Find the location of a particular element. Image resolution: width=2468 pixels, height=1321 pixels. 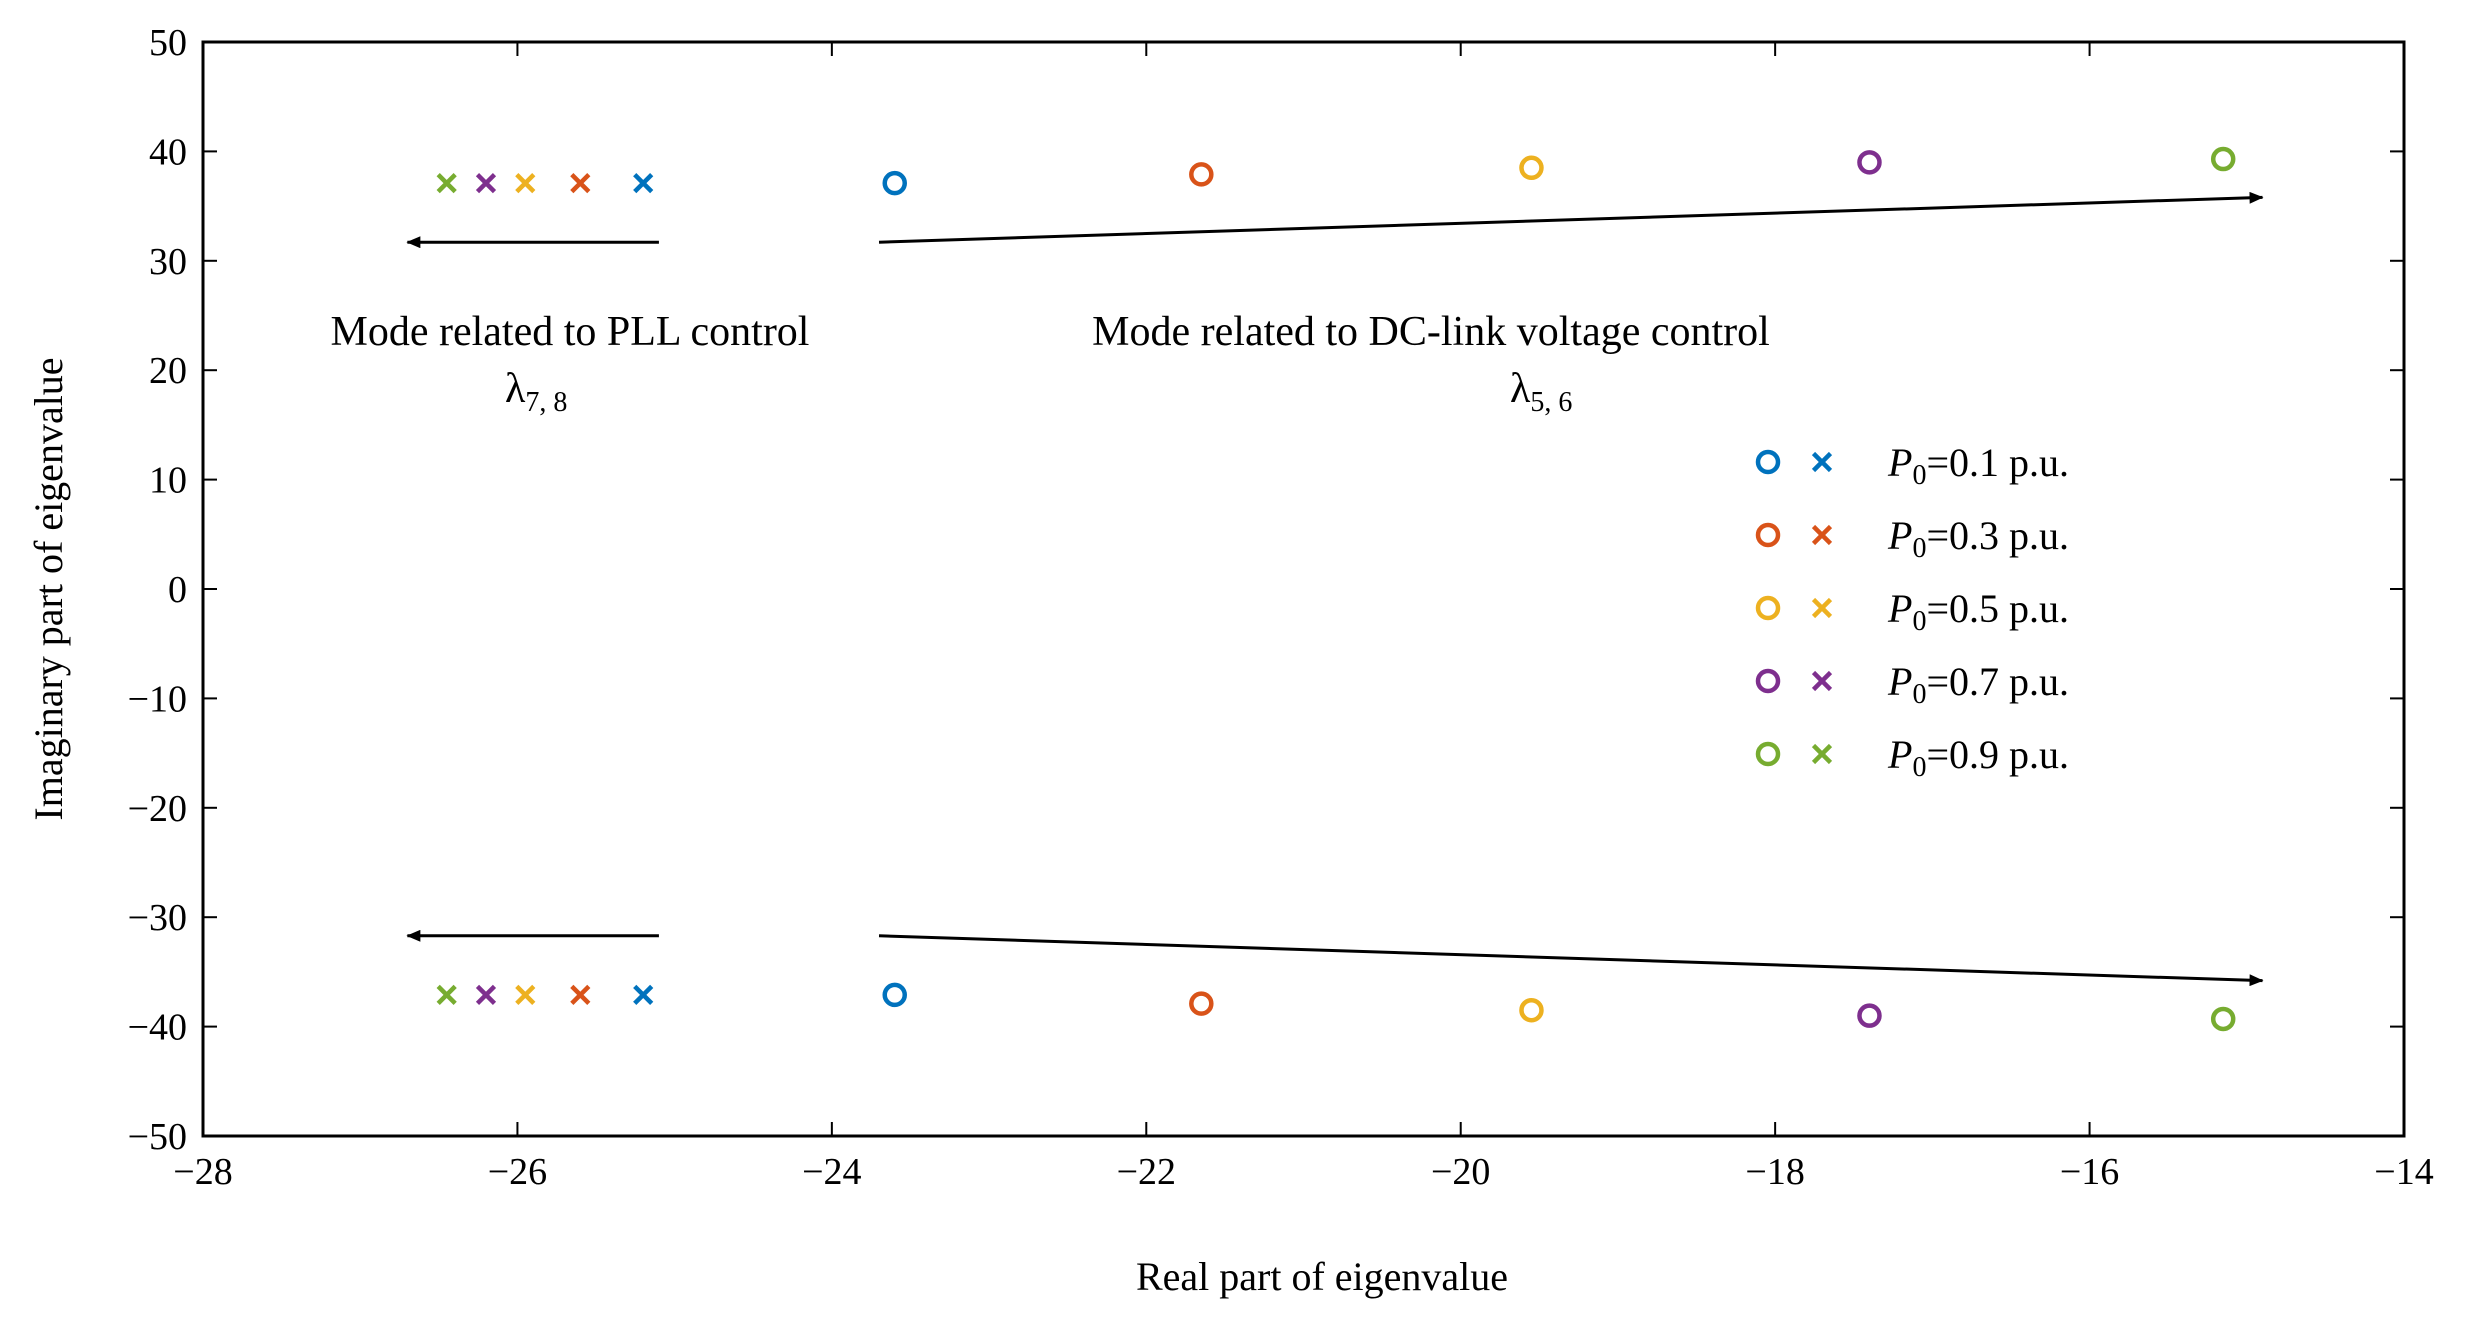

legend-entry-label: P0=0.5 p.u. is located at coordinates (1978, 611).